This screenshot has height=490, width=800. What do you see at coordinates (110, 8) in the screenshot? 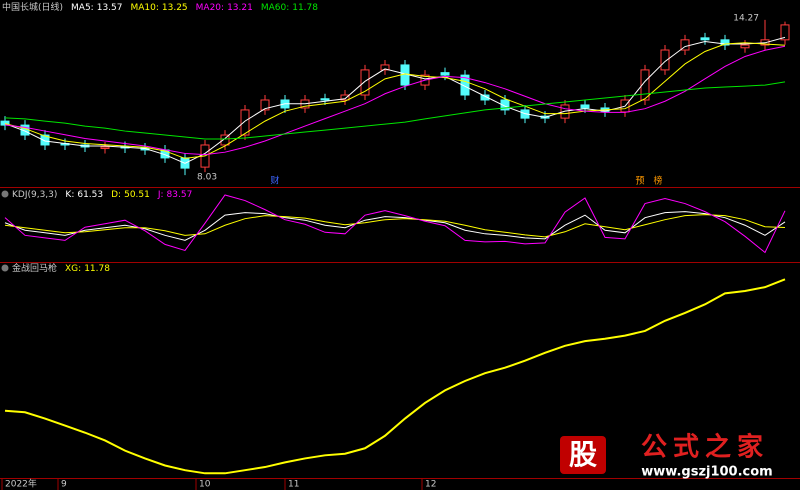
I see `legend-value: 13.57` at bounding box center [110, 8].